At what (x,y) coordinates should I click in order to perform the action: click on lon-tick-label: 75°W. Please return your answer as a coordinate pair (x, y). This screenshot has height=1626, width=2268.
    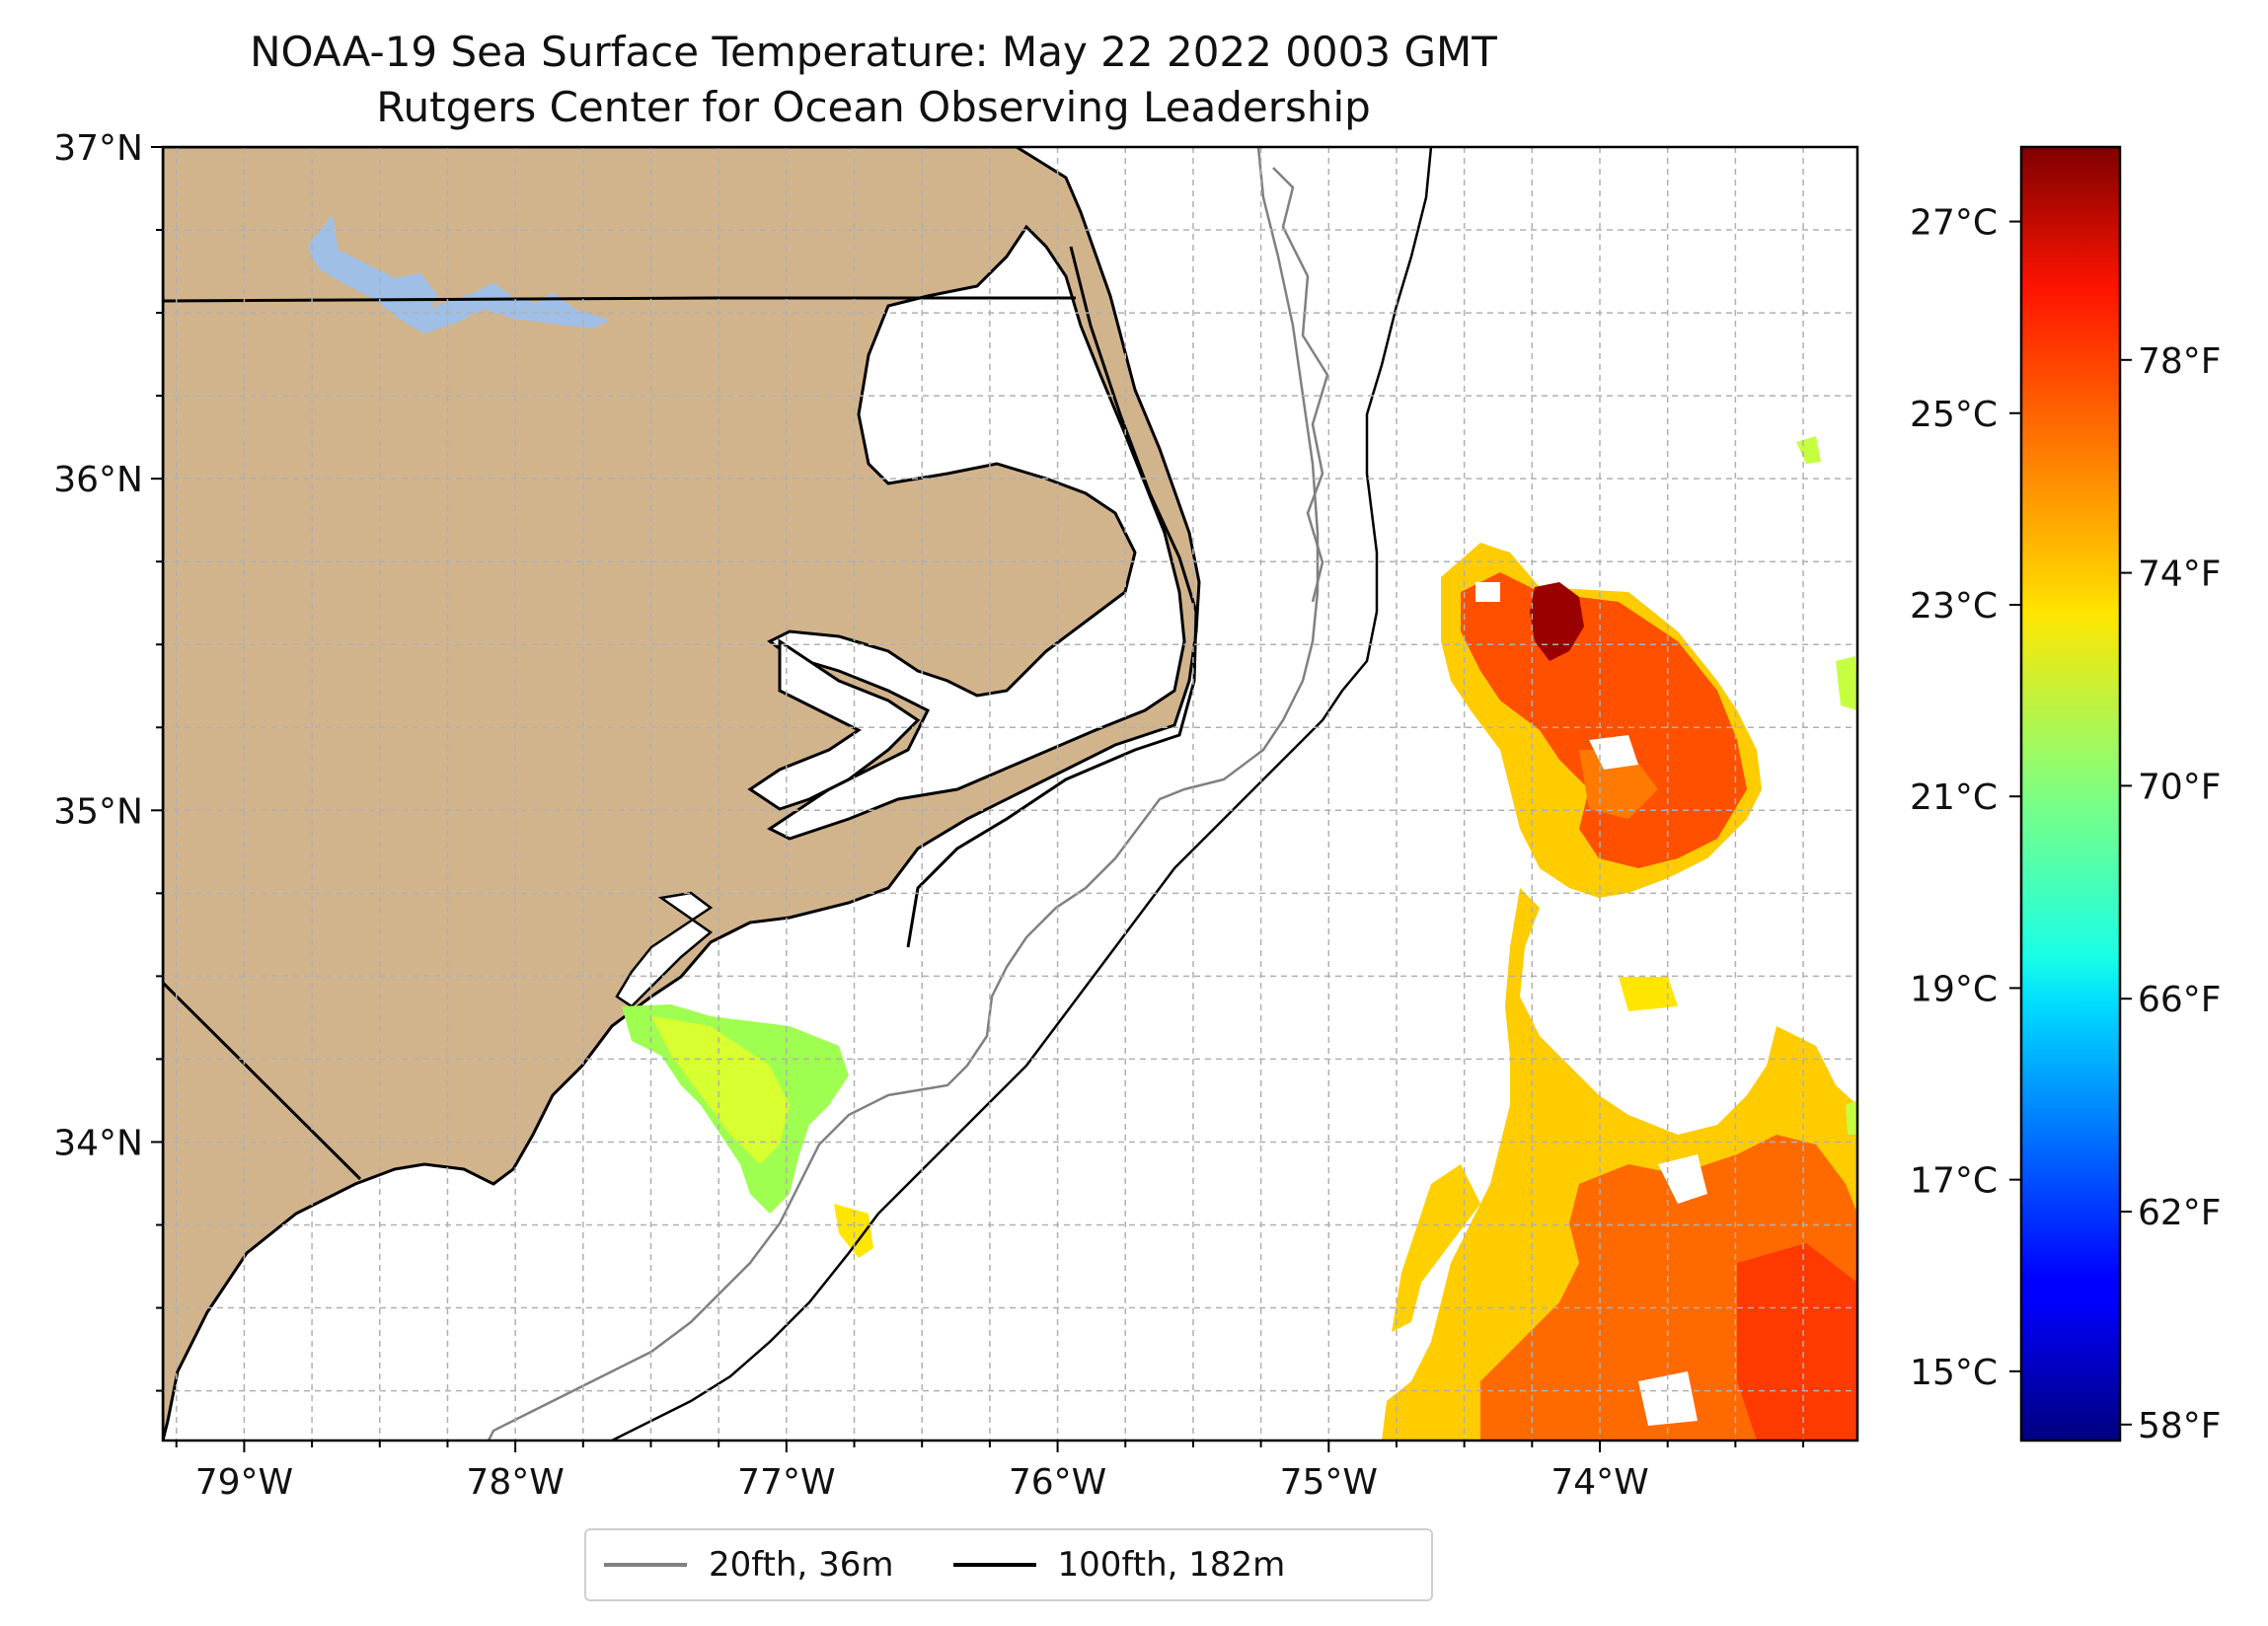
    Looking at the image, I should click on (1329, 1482).